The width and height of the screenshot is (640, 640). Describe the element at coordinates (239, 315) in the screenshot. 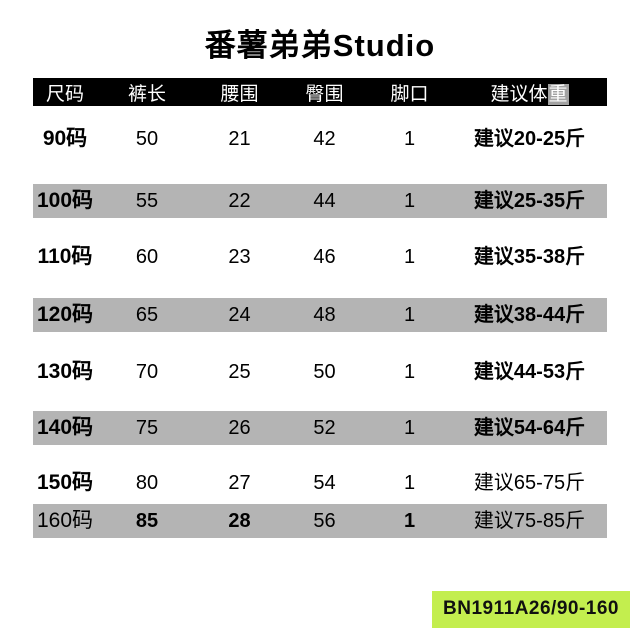

I see `waist-cell: 24` at that location.